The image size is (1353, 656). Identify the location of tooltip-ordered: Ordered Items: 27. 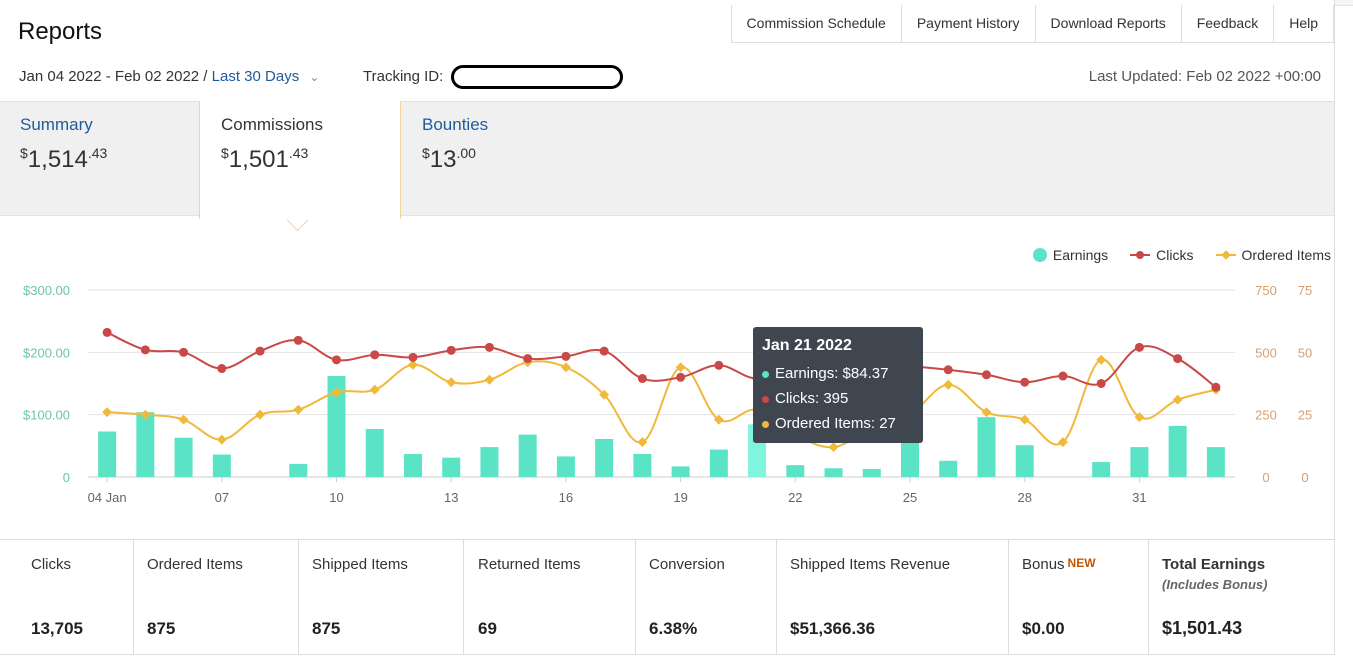
(838, 423).